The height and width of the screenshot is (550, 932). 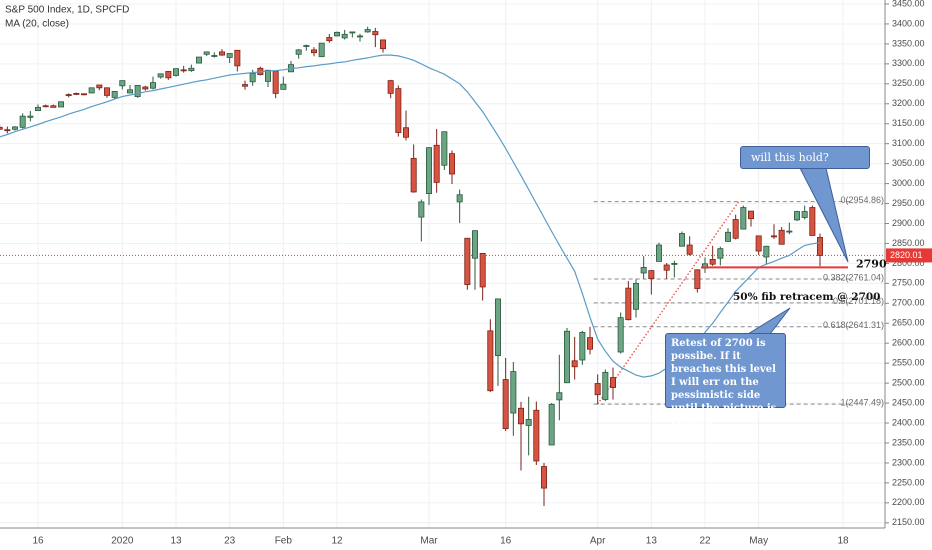 I want to click on last-price-label: 2820.01, so click(x=906, y=255).